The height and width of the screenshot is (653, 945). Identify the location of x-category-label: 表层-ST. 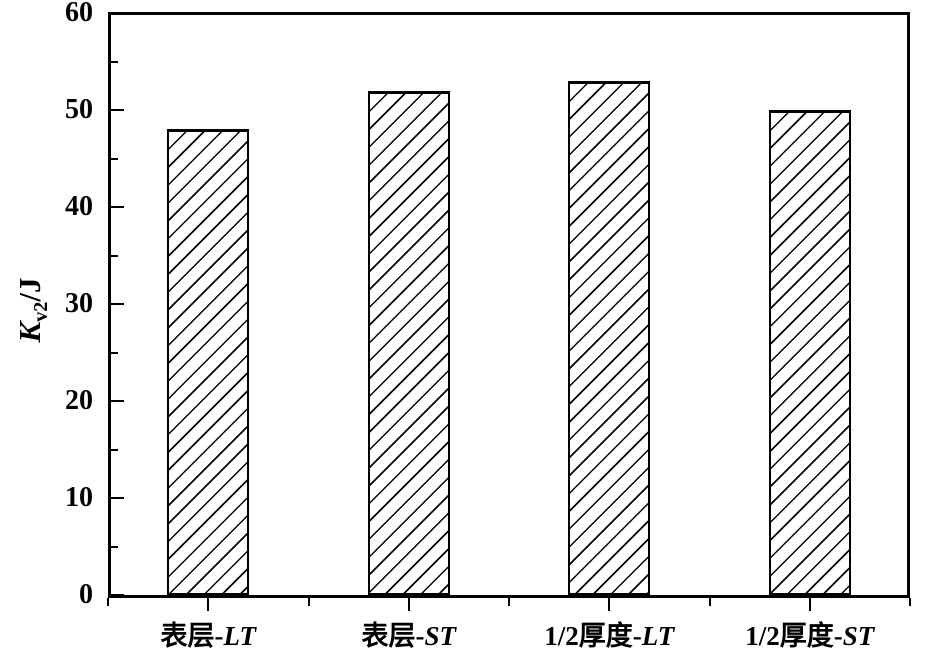
(408, 633).